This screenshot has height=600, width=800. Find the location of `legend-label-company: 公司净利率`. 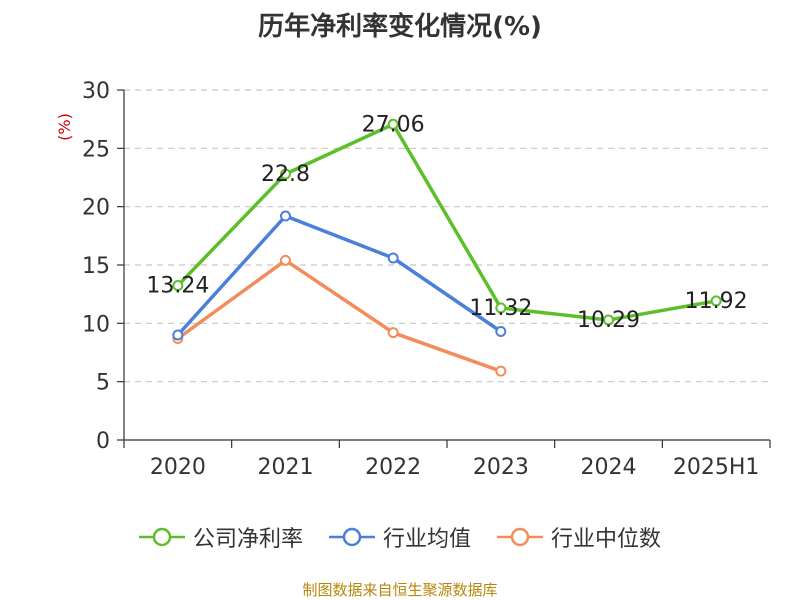

legend-label-company: 公司净利率 is located at coordinates (247, 539).